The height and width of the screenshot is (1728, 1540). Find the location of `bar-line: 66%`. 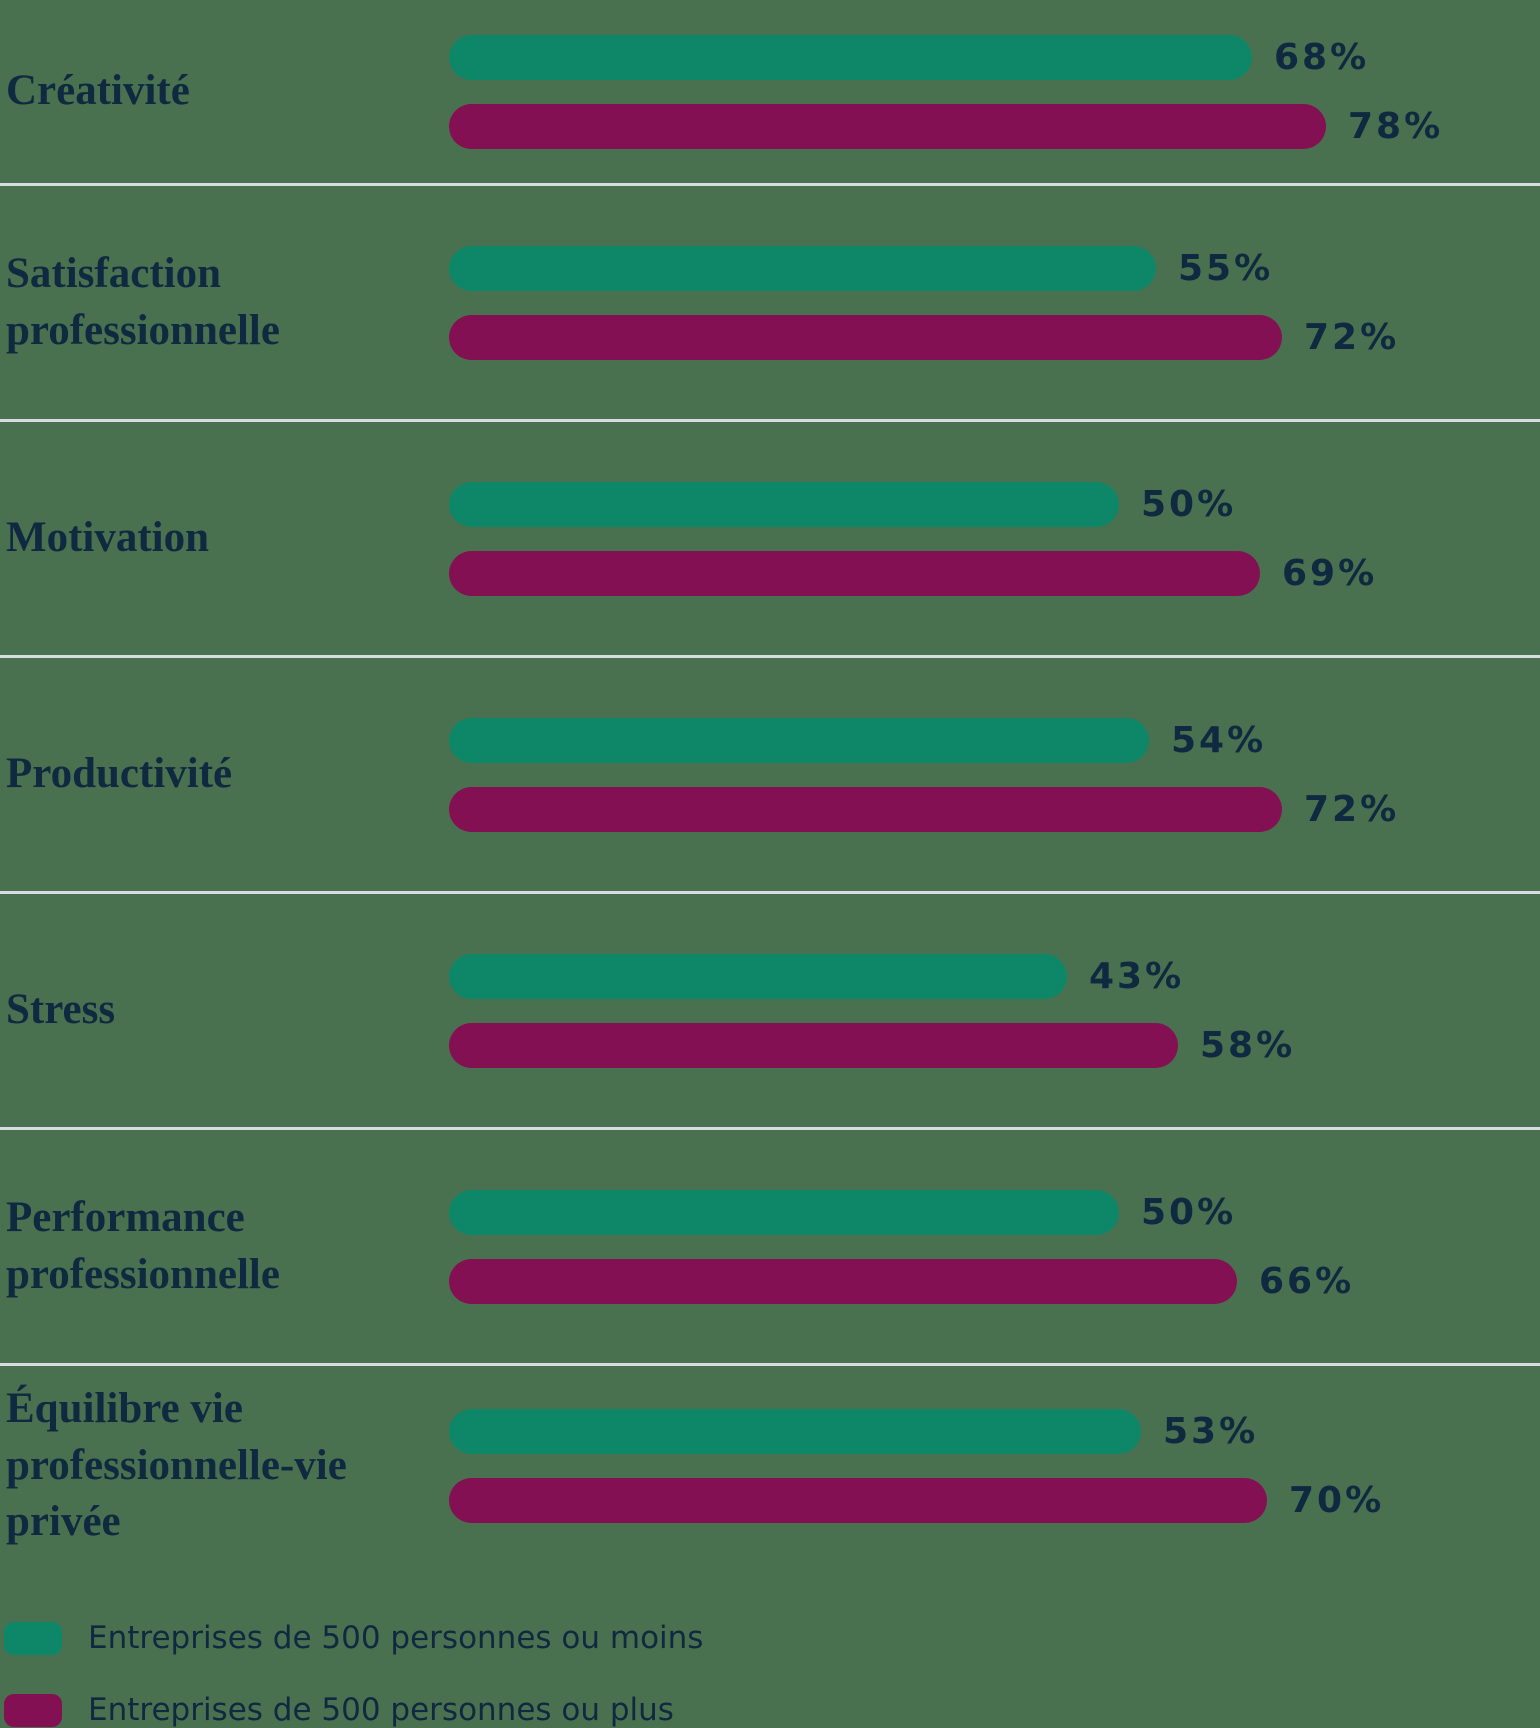

bar-line: 66% is located at coordinates (994, 1281).